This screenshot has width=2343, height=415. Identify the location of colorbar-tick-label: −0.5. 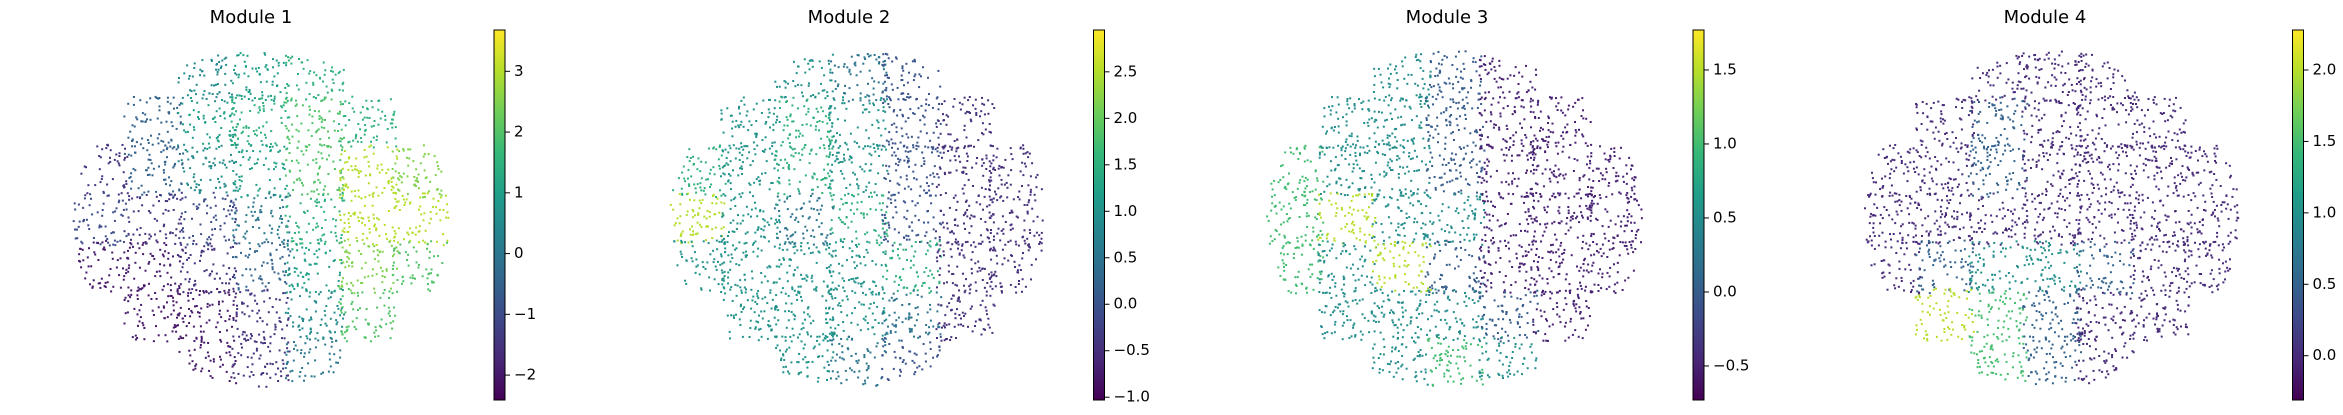
(1132, 350).